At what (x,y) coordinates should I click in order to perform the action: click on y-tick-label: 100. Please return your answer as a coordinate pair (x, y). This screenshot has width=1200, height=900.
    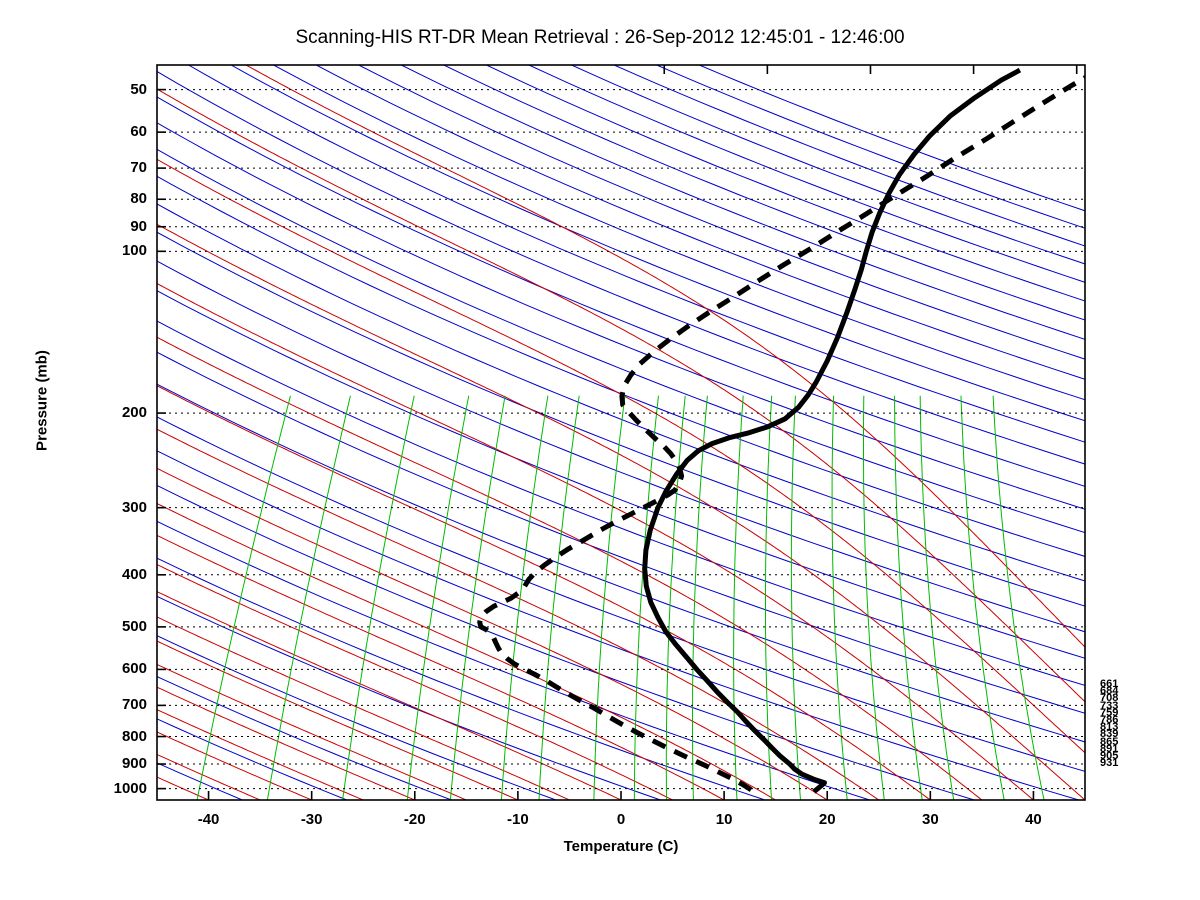
    Looking at the image, I should click on (134, 251).